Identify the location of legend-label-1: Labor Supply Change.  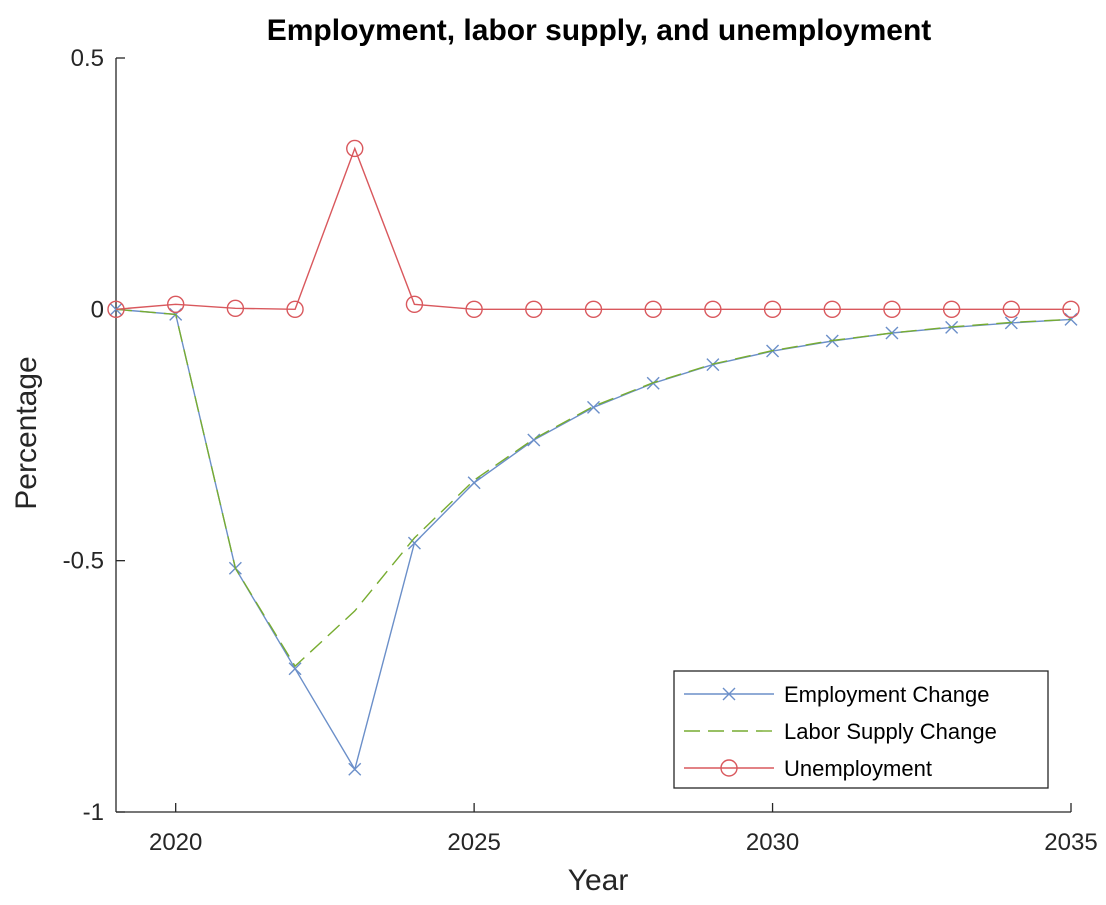
(890, 731).